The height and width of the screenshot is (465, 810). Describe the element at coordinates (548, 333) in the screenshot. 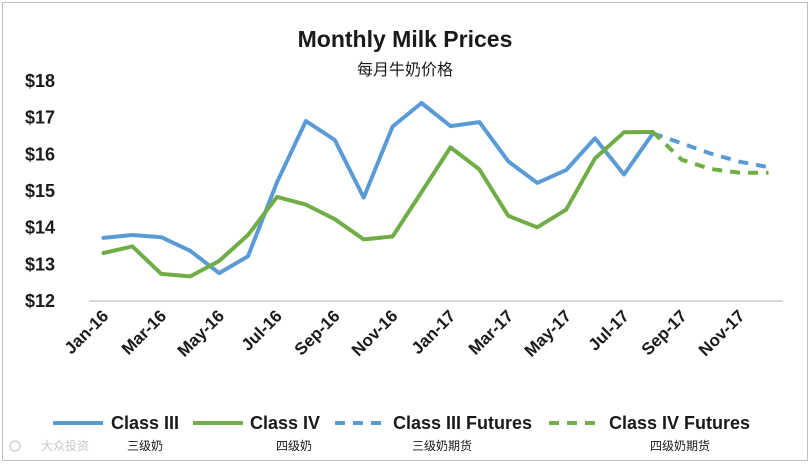

I see `x-tick-label: May-17` at that location.